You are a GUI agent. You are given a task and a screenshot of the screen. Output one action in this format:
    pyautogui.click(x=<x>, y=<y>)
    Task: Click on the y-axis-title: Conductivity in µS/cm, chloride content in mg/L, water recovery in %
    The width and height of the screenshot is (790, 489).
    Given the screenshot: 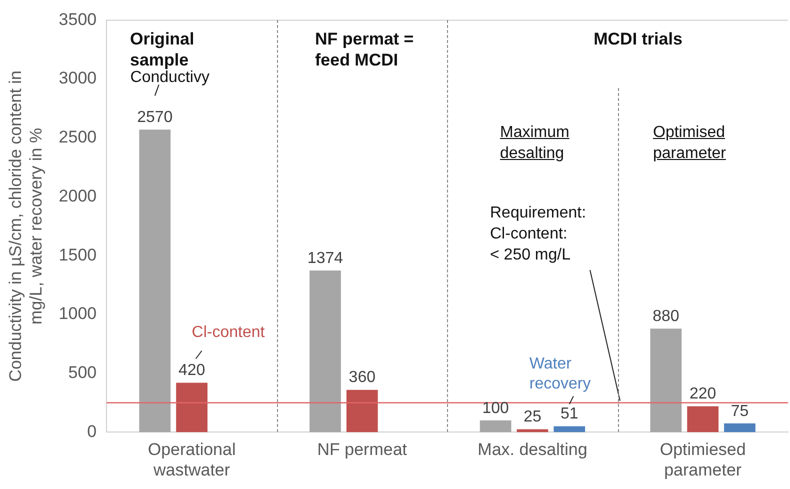 What is the action you would take?
    pyautogui.click(x=26, y=226)
    